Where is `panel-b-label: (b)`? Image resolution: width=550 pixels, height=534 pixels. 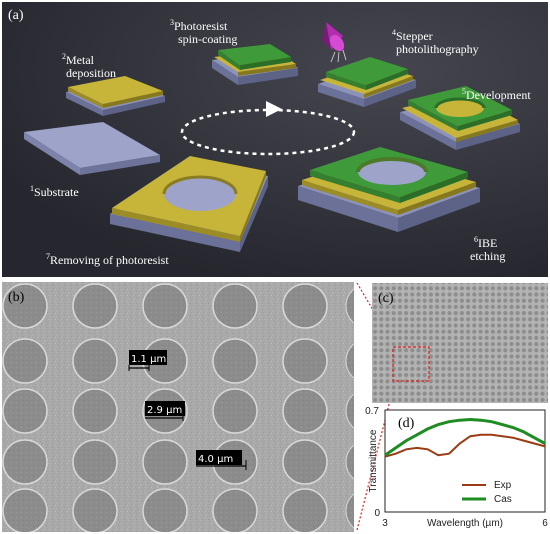 panel-b-label: (b) is located at coordinates (16, 297).